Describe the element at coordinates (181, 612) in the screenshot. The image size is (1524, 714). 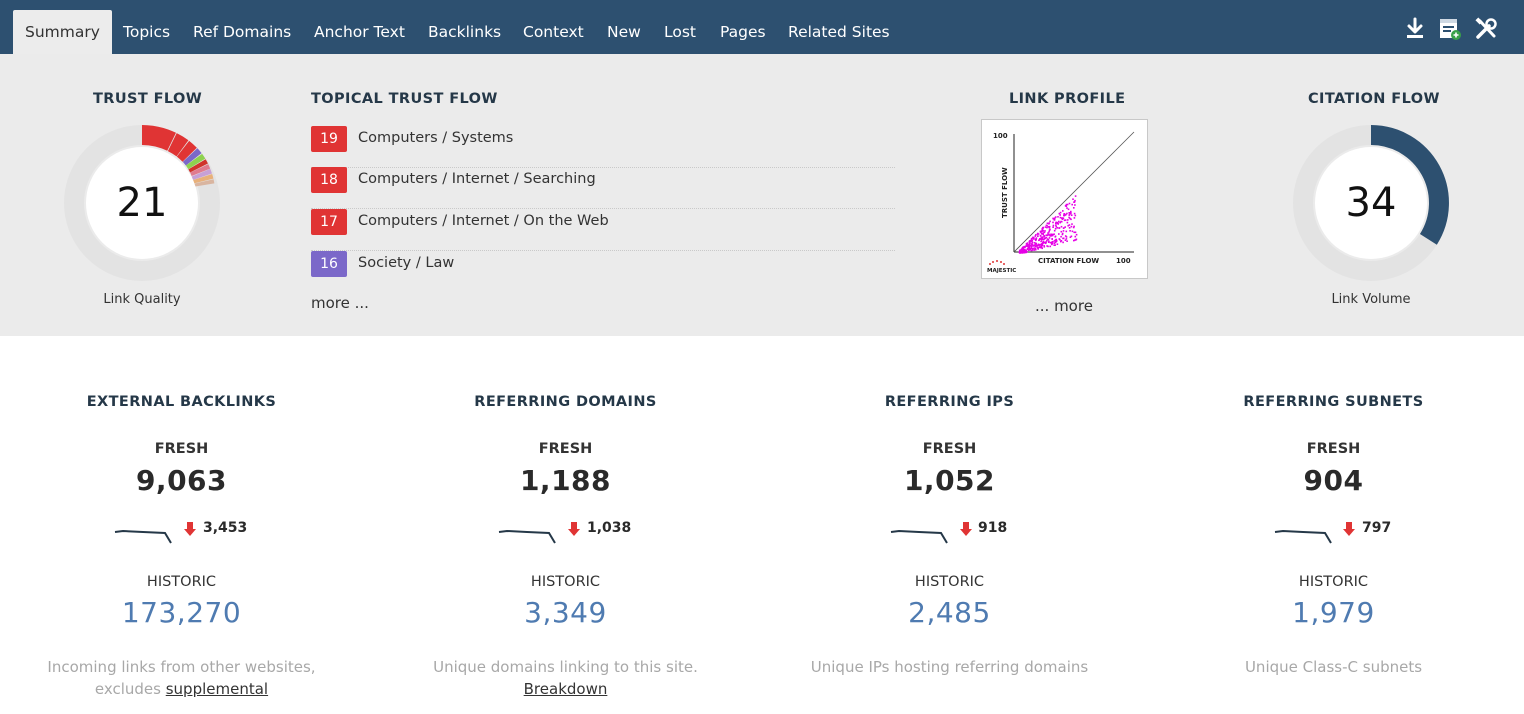
I see `historic-value: 173,270` at that location.